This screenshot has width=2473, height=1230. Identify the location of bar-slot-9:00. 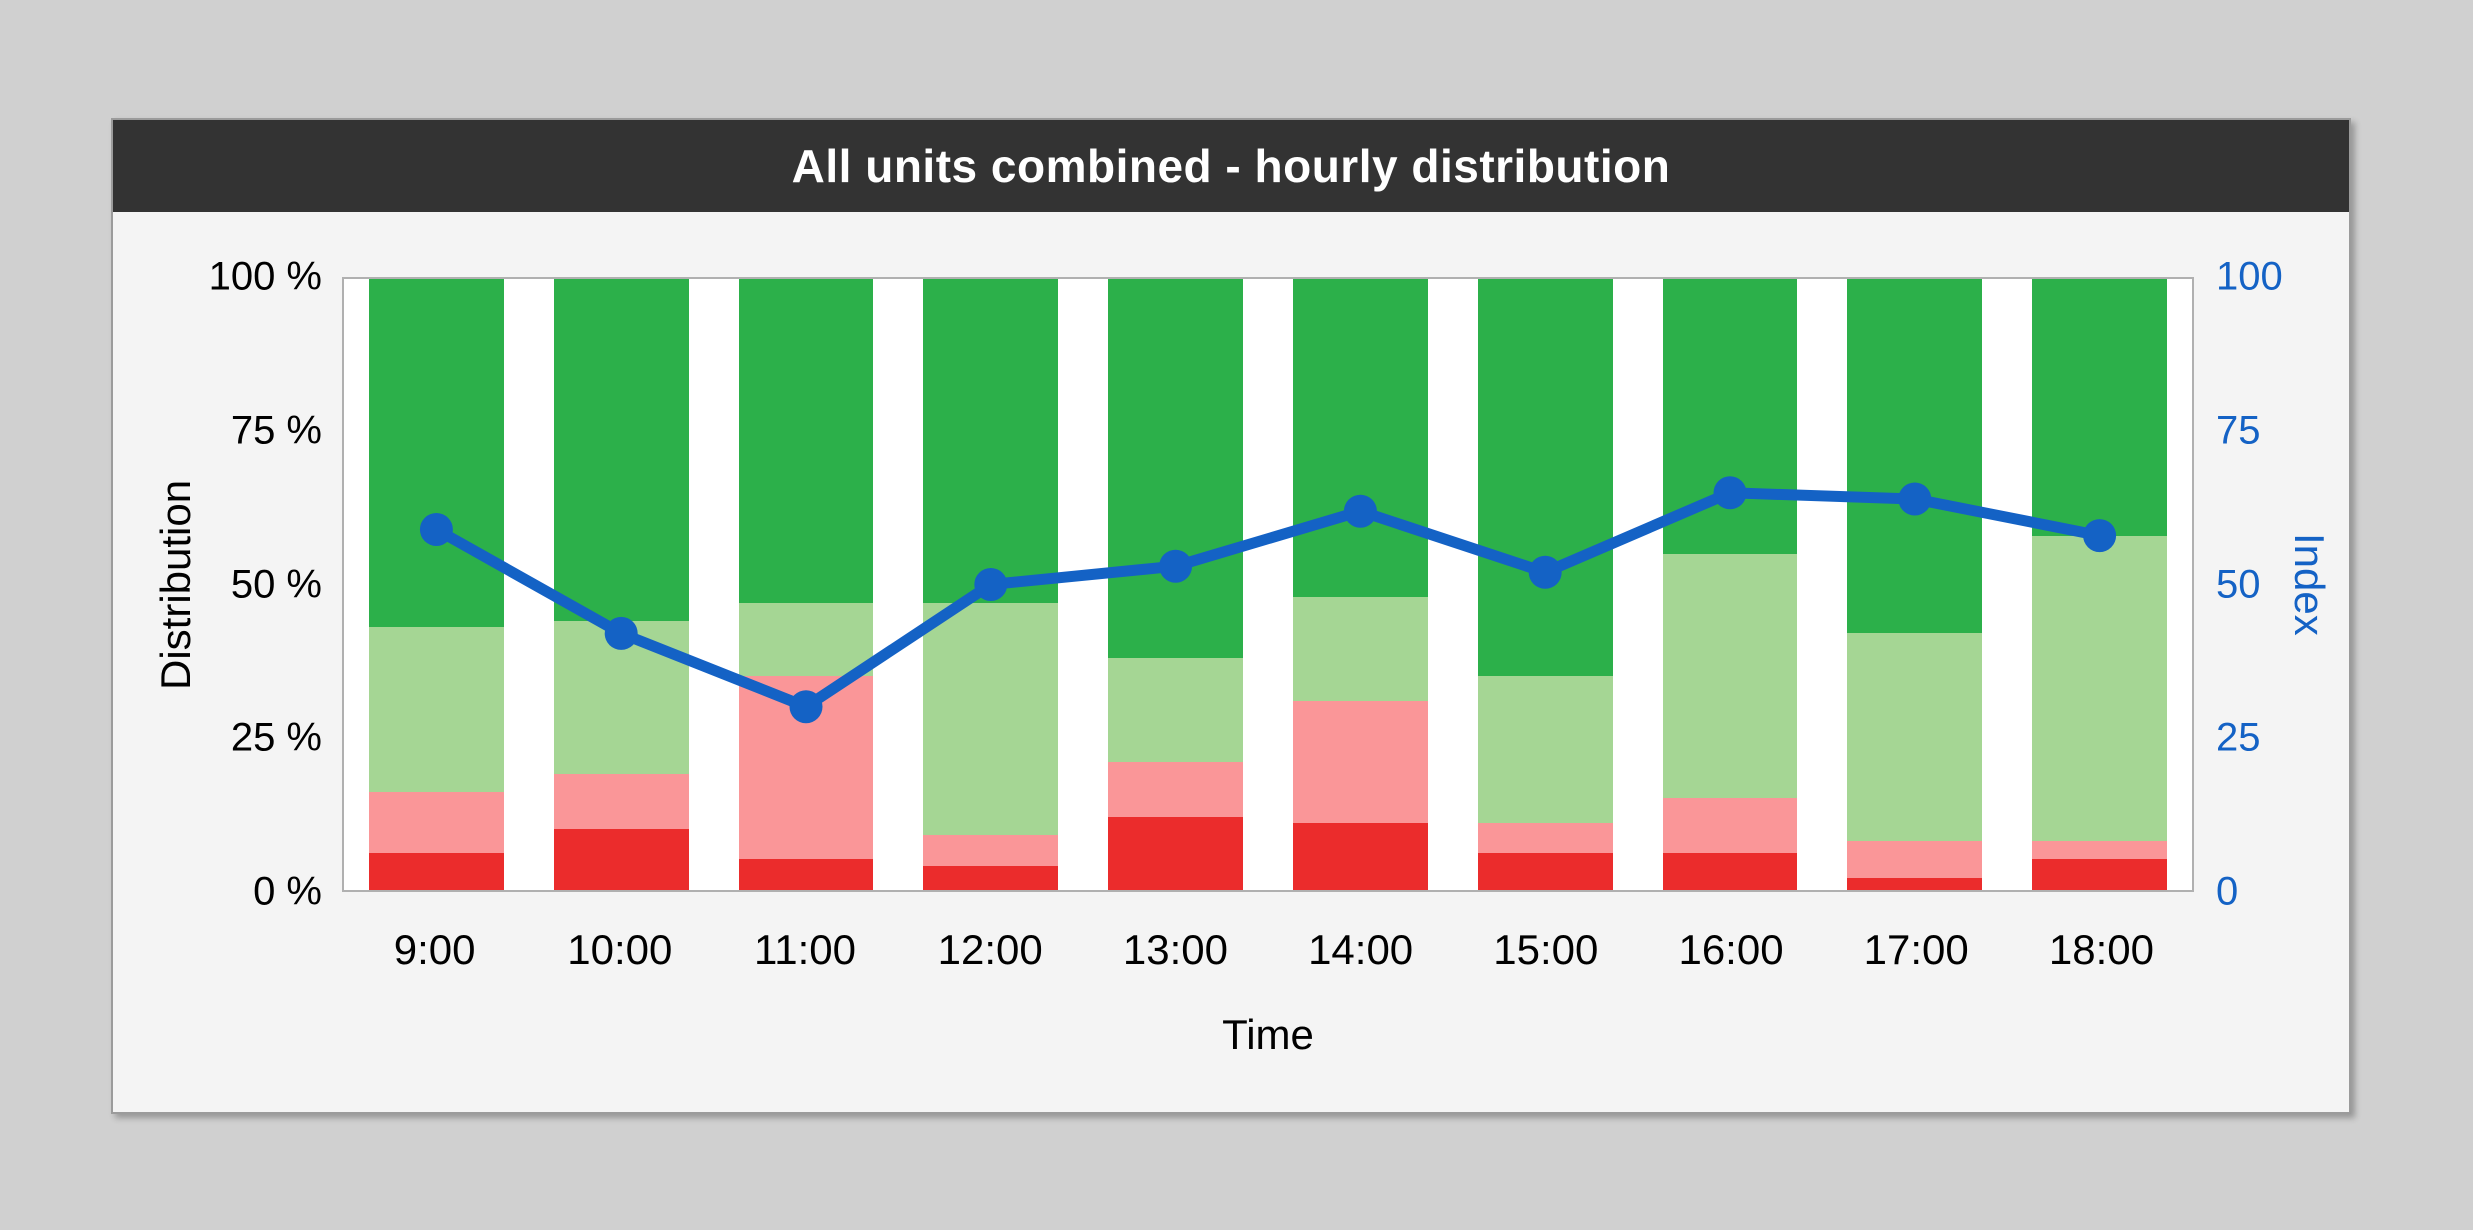
(436, 584).